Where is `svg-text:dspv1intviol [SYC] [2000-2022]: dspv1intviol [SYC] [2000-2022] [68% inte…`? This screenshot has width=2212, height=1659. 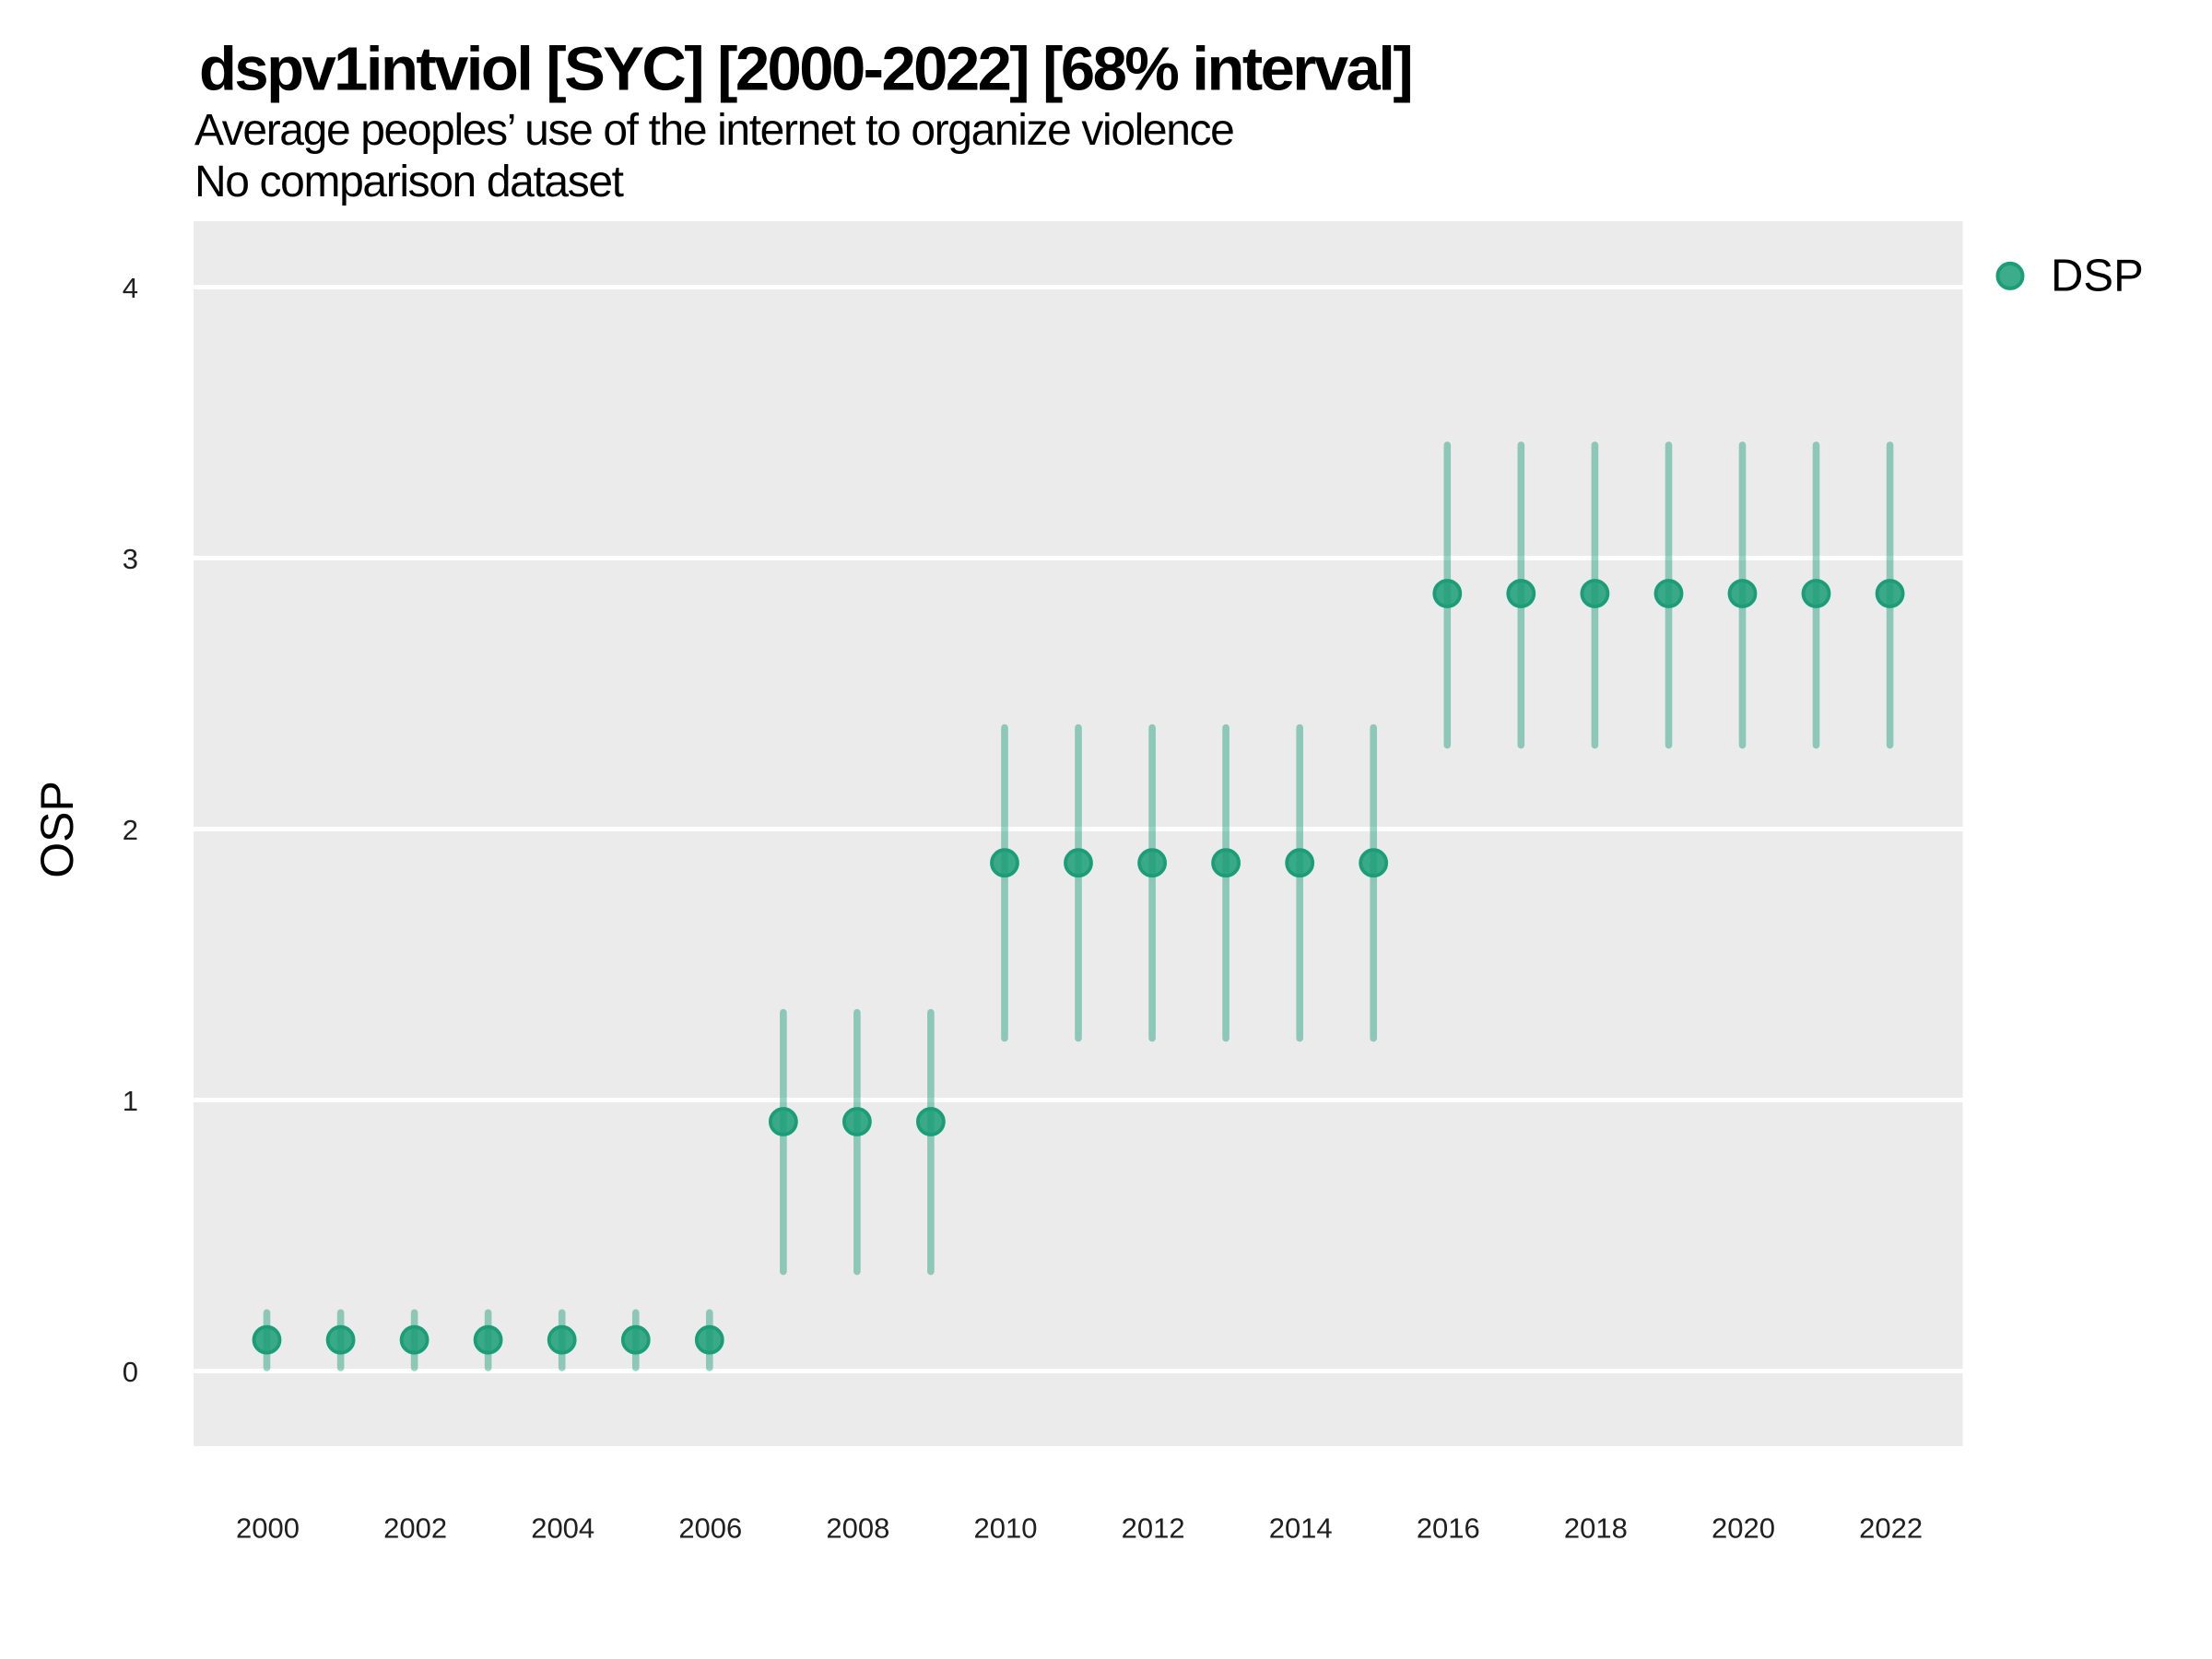 svg-text:dspv1intviol [SYC] [2000-2022]: dspv1intviol [SYC] [2000-2022] [68% inte… is located at coordinates (805, 69).